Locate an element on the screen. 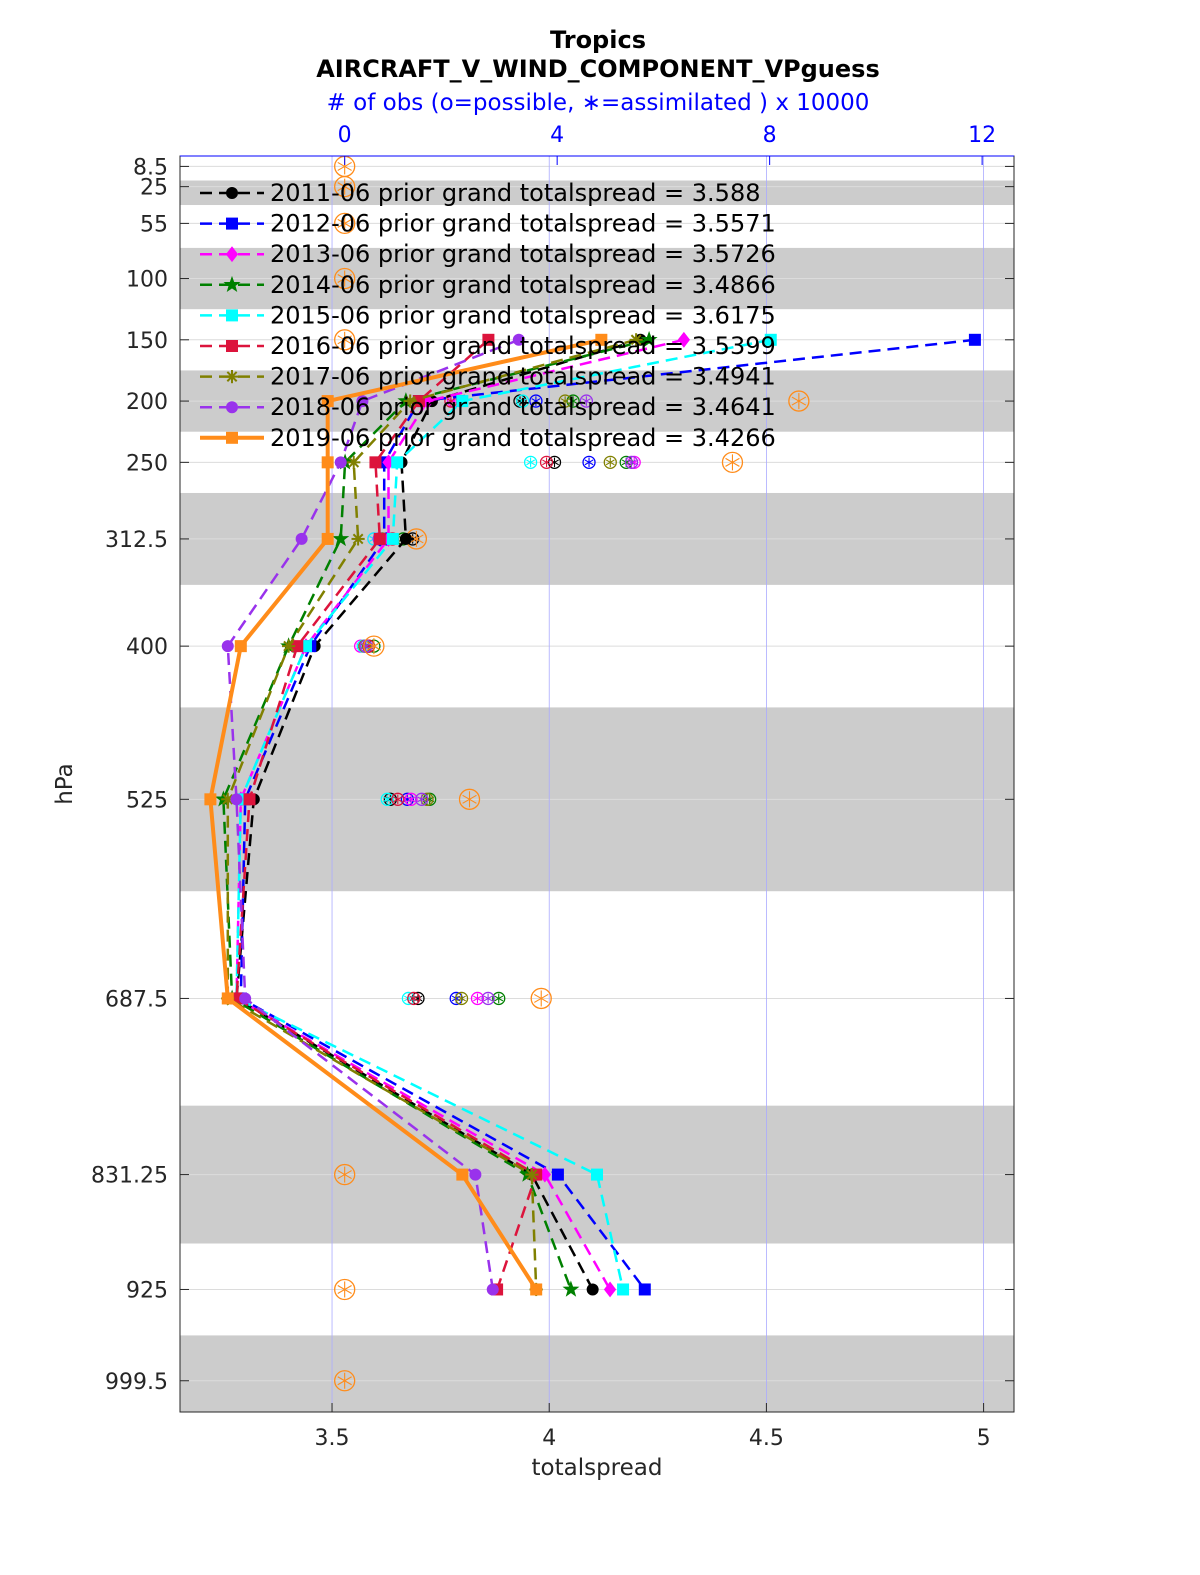  chart-title: Tropics is located at coordinates (598, 40).